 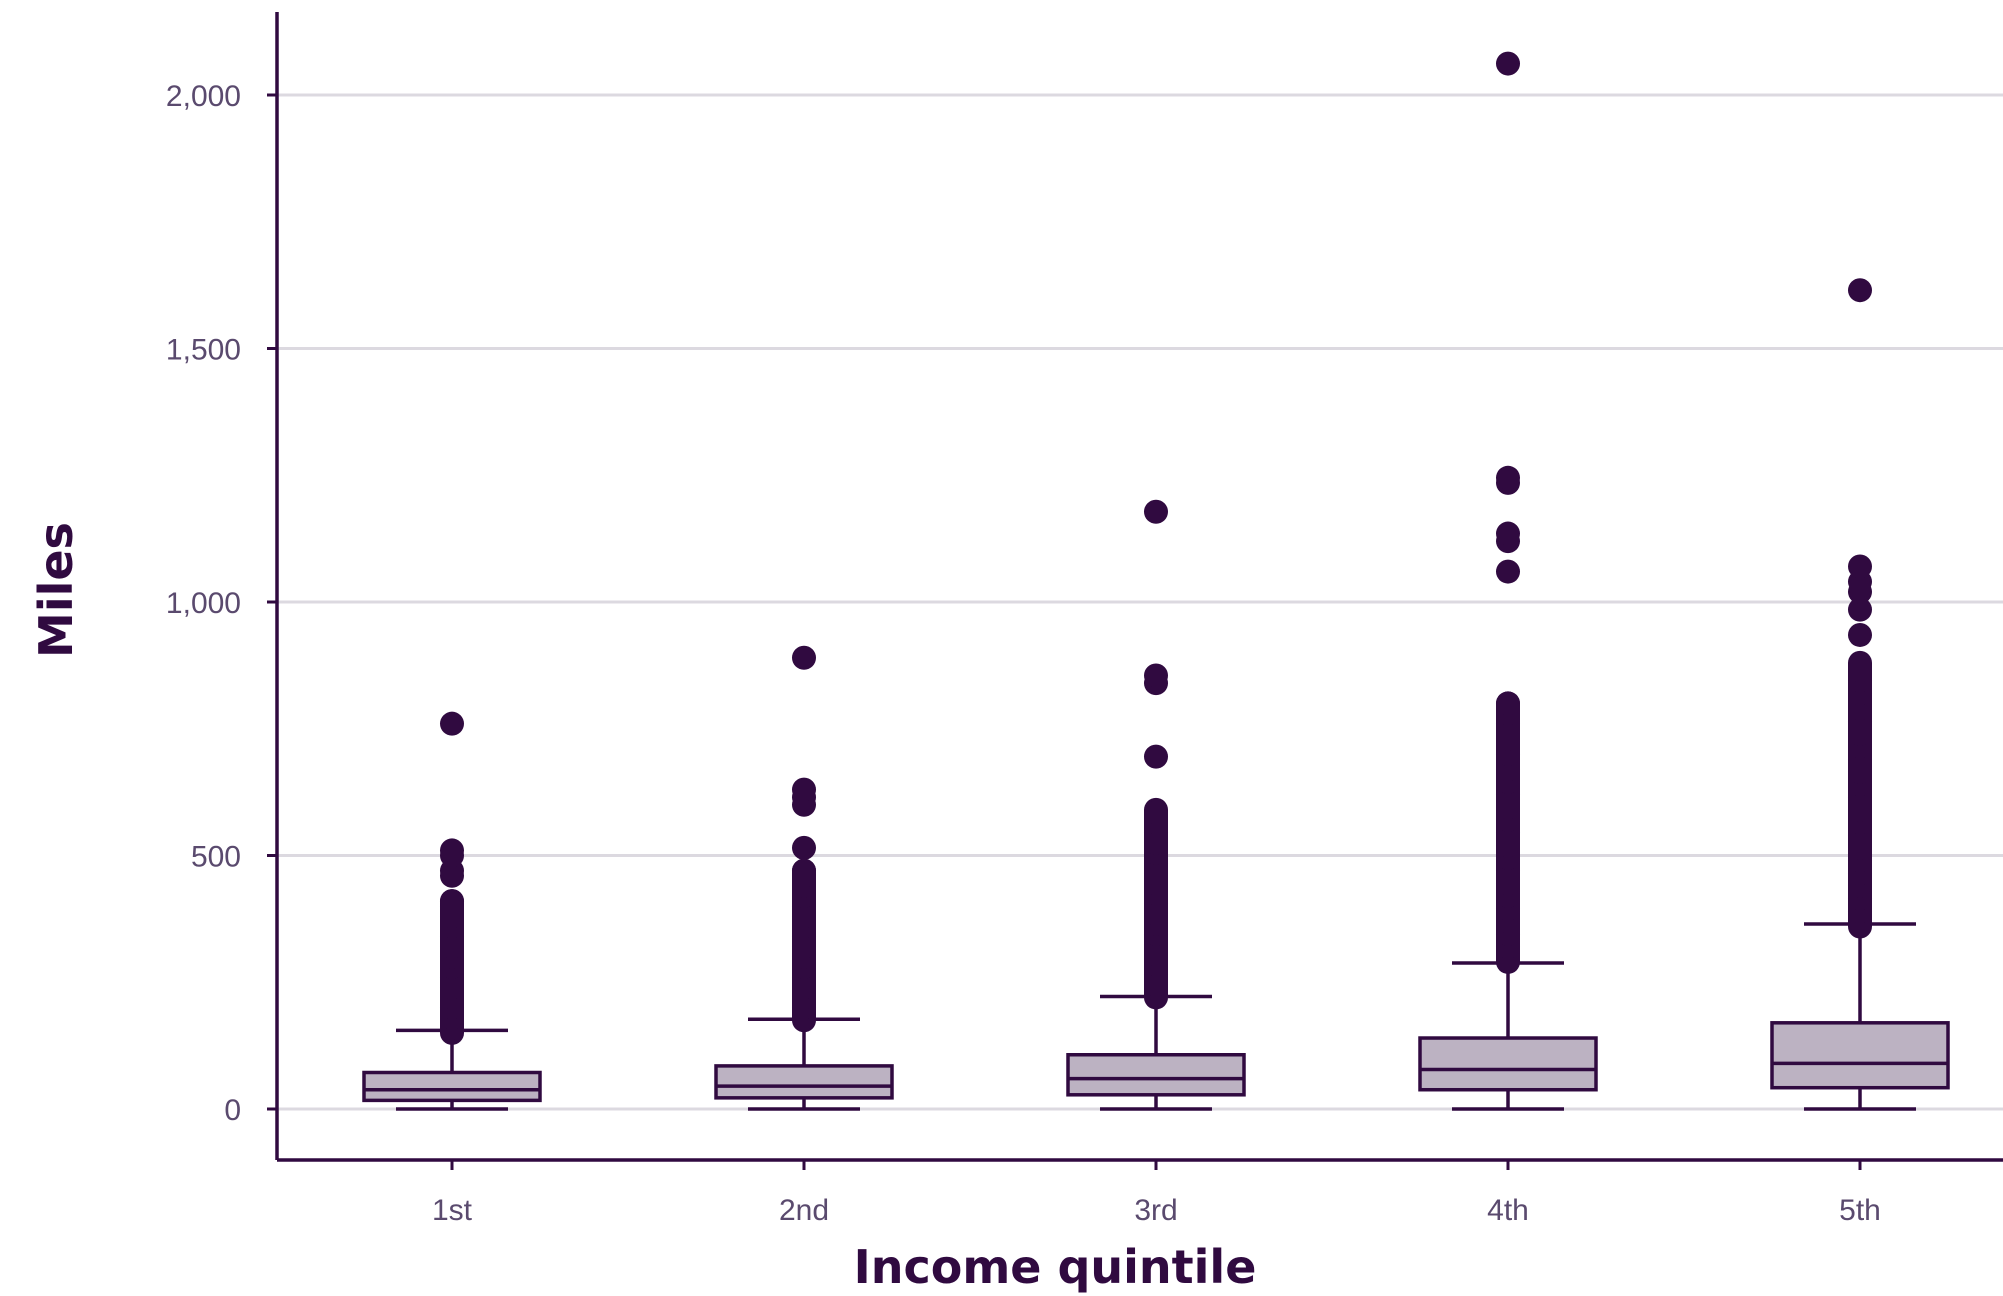 What do you see at coordinates (804, 1210) in the screenshot?
I see `x-tick-label: 2nd` at bounding box center [804, 1210].